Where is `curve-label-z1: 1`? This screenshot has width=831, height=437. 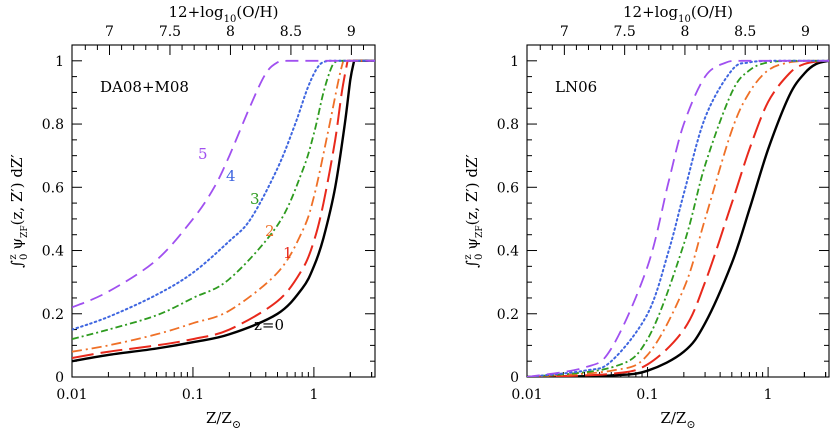
curve-label-z1: 1 is located at coordinates (288, 253).